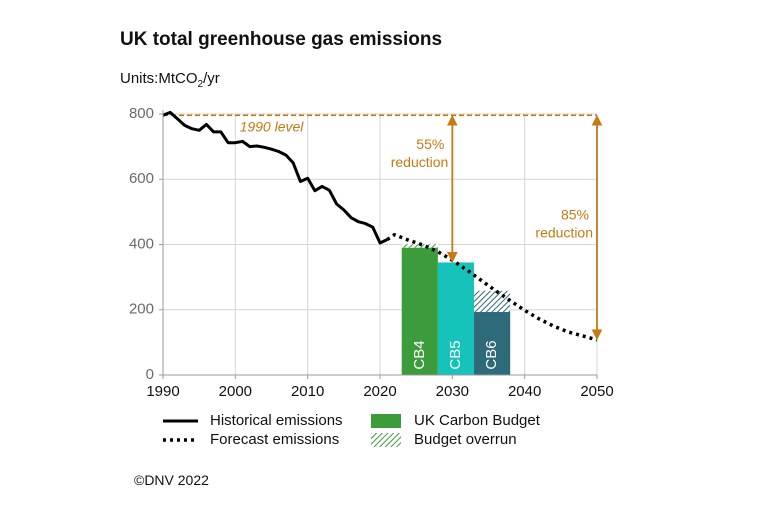 This screenshot has width=770, height=511. Describe the element at coordinates (141, 113) in the screenshot. I see `y-tick-label-800: 800` at that location.